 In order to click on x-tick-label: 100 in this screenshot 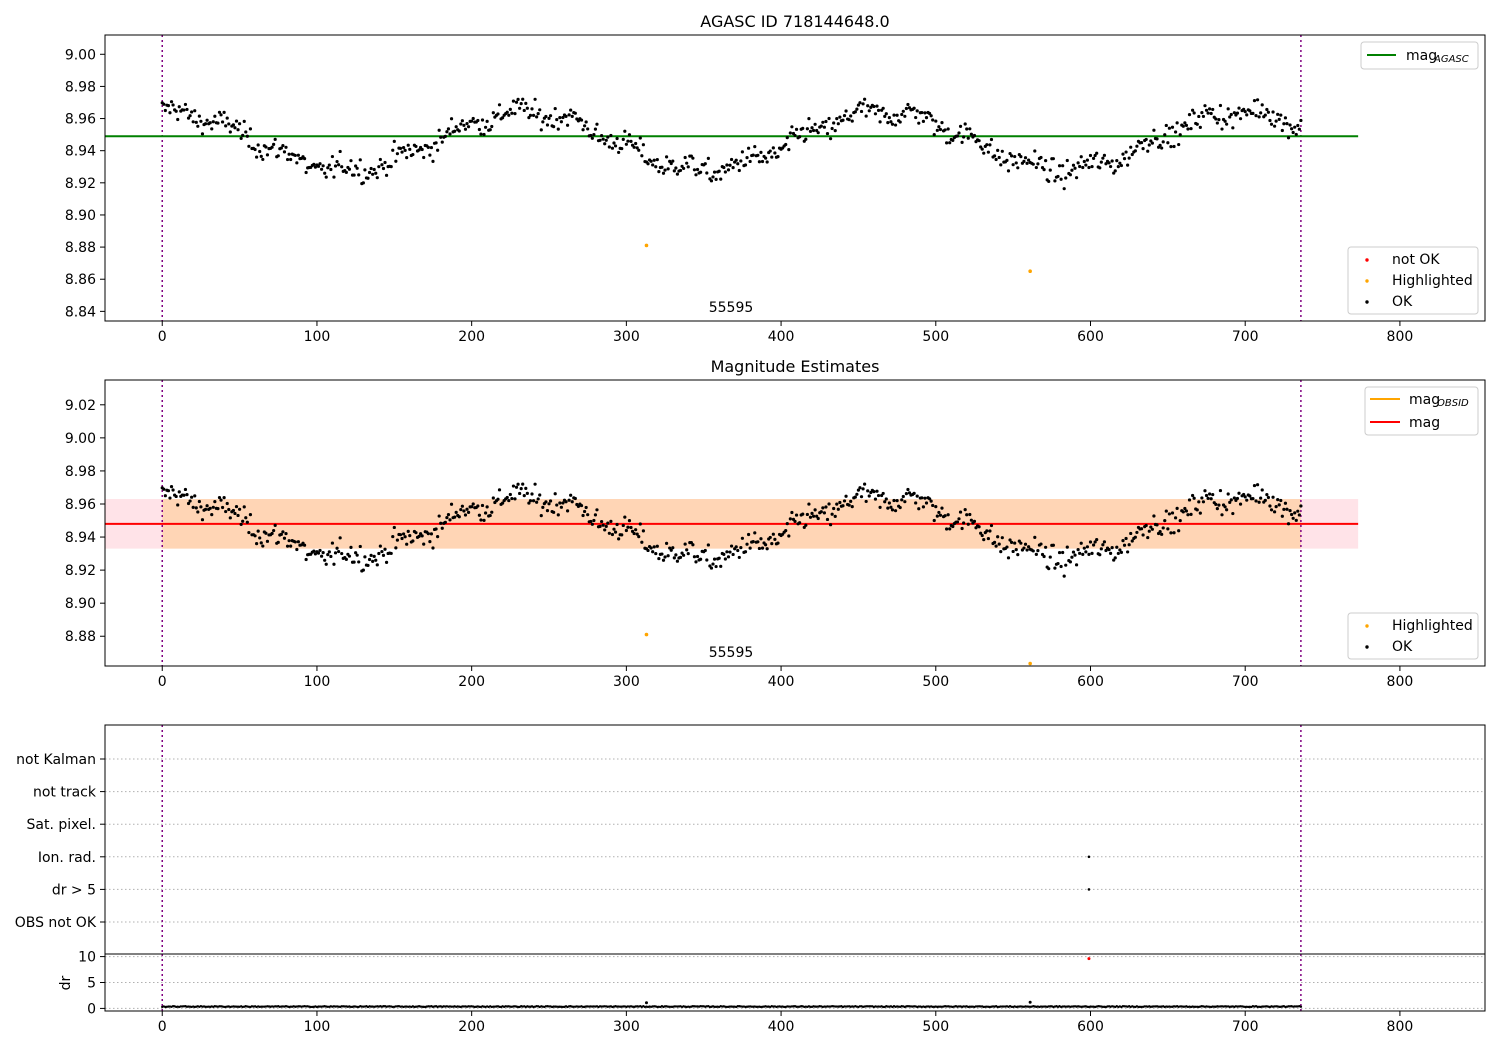, I will do `click(317, 682)`.